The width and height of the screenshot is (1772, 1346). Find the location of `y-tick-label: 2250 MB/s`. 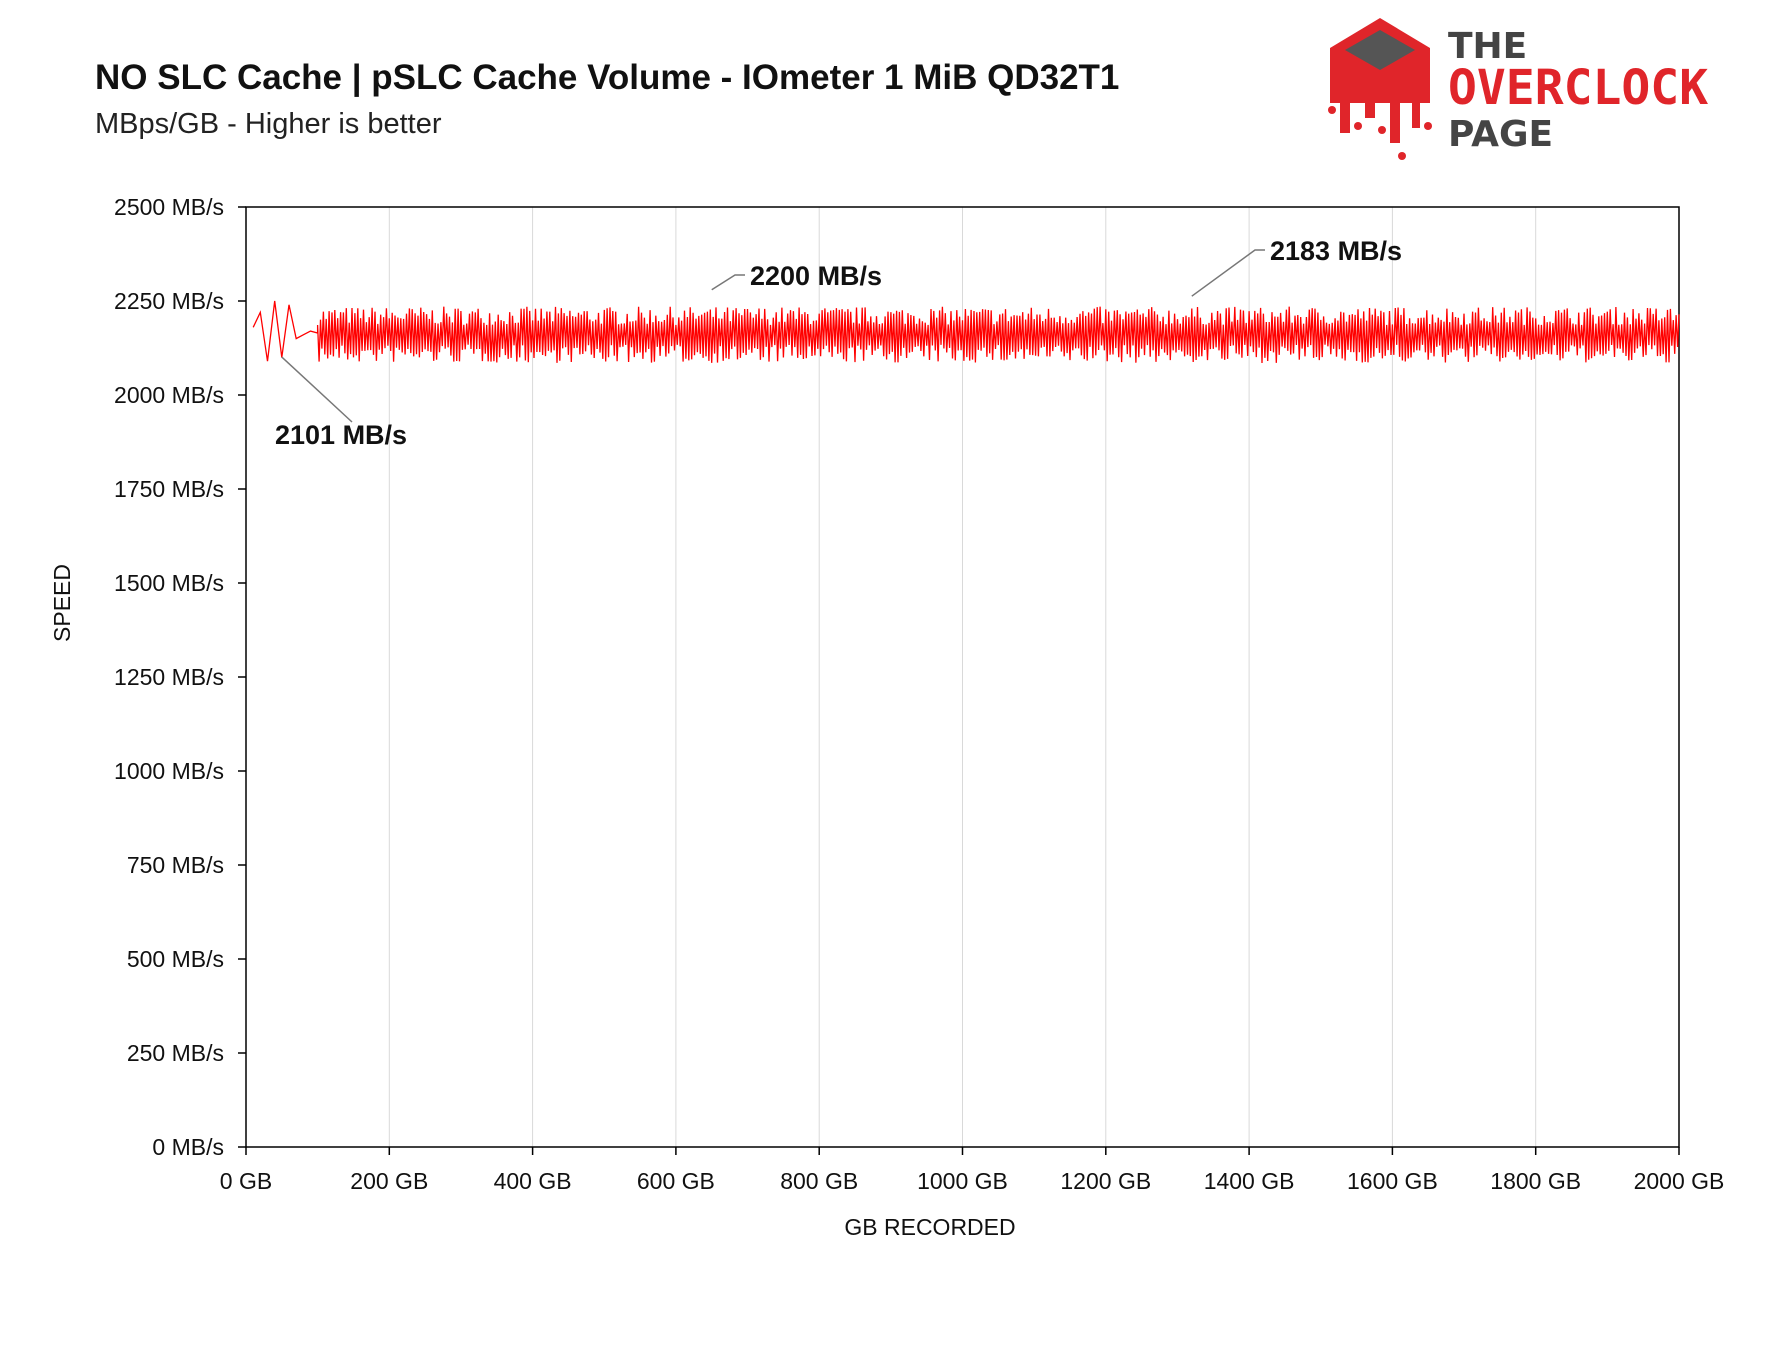

y-tick-label: 2250 MB/s is located at coordinates (169, 301).